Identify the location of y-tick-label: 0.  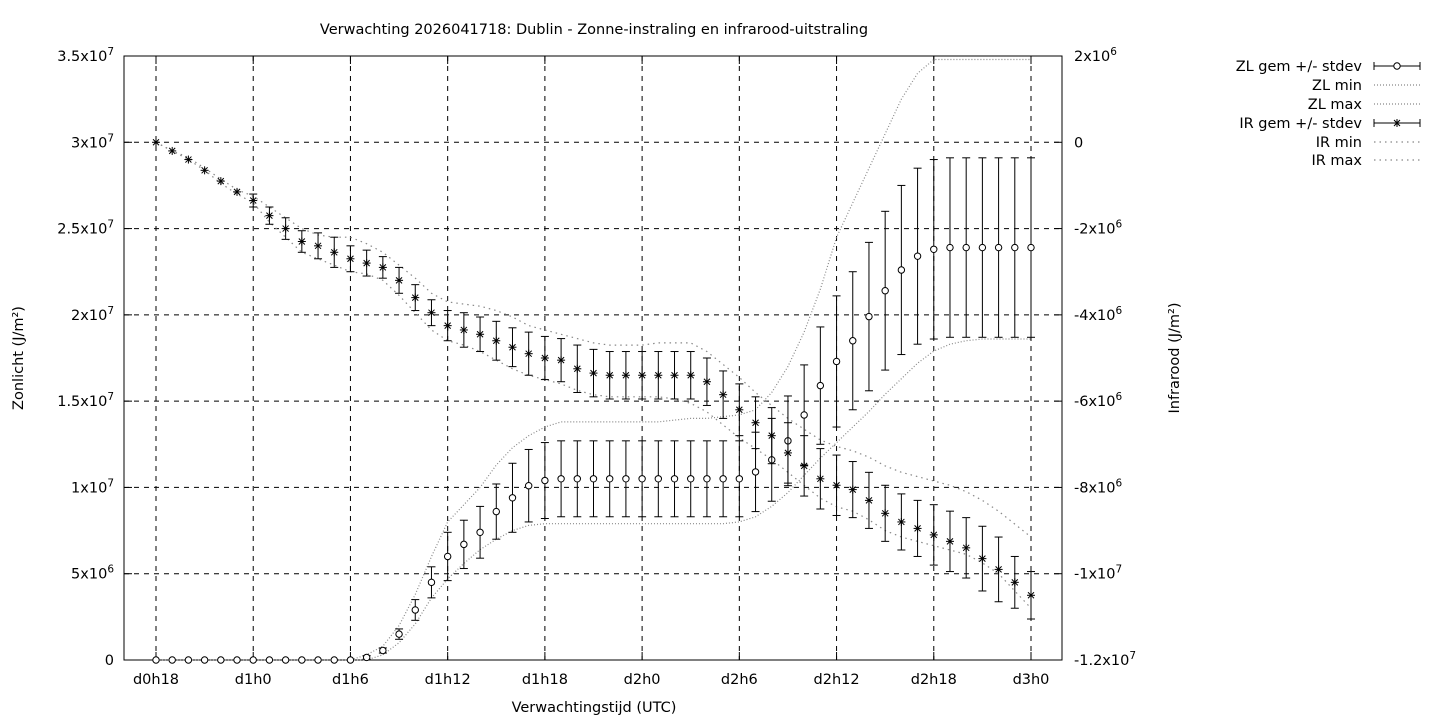
(109, 661).